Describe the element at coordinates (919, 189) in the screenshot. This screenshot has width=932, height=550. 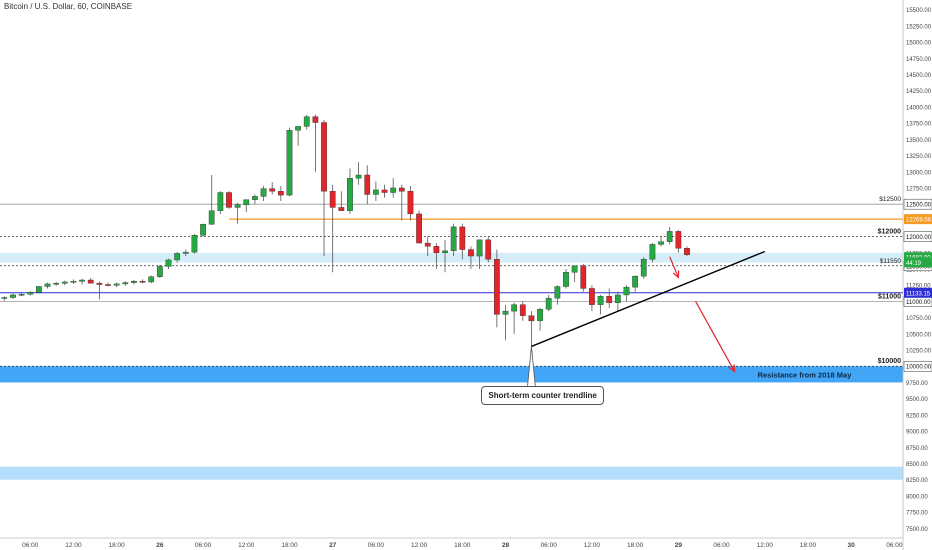
I see `y-tick-label: 12750.00` at that location.